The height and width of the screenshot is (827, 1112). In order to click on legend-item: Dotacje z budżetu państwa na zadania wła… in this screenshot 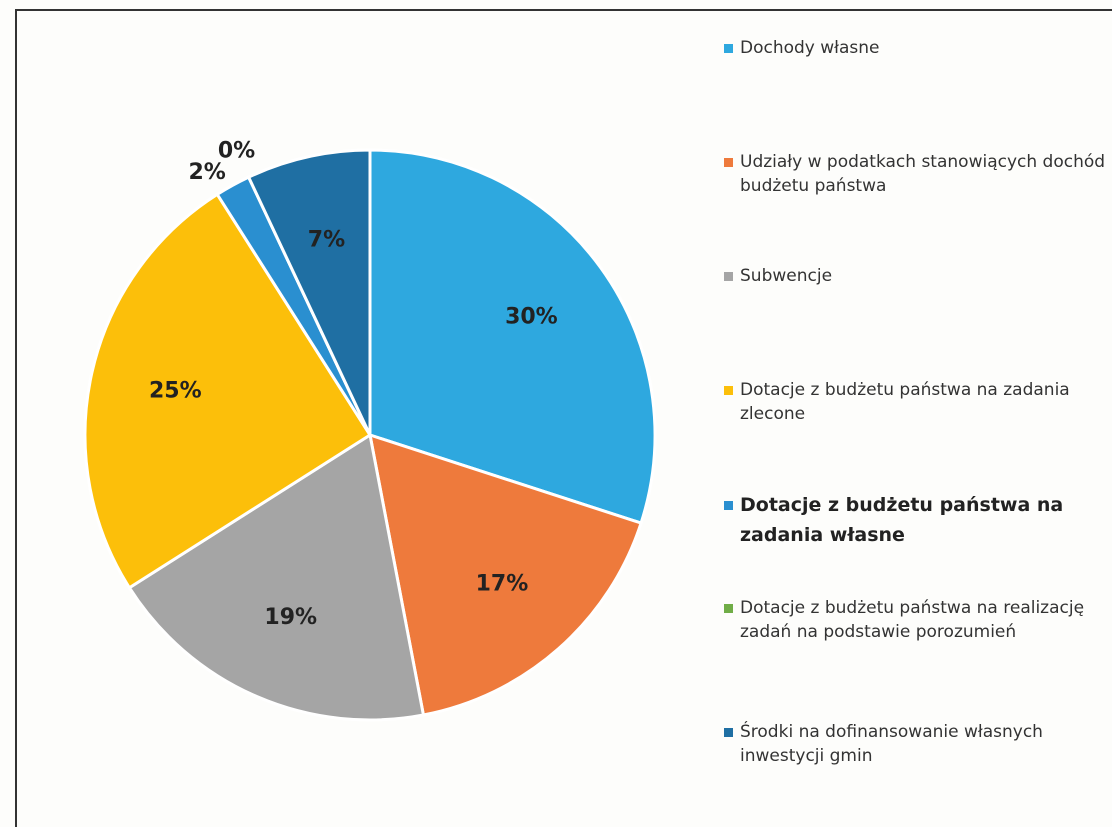, I will do `click(918, 520)`.